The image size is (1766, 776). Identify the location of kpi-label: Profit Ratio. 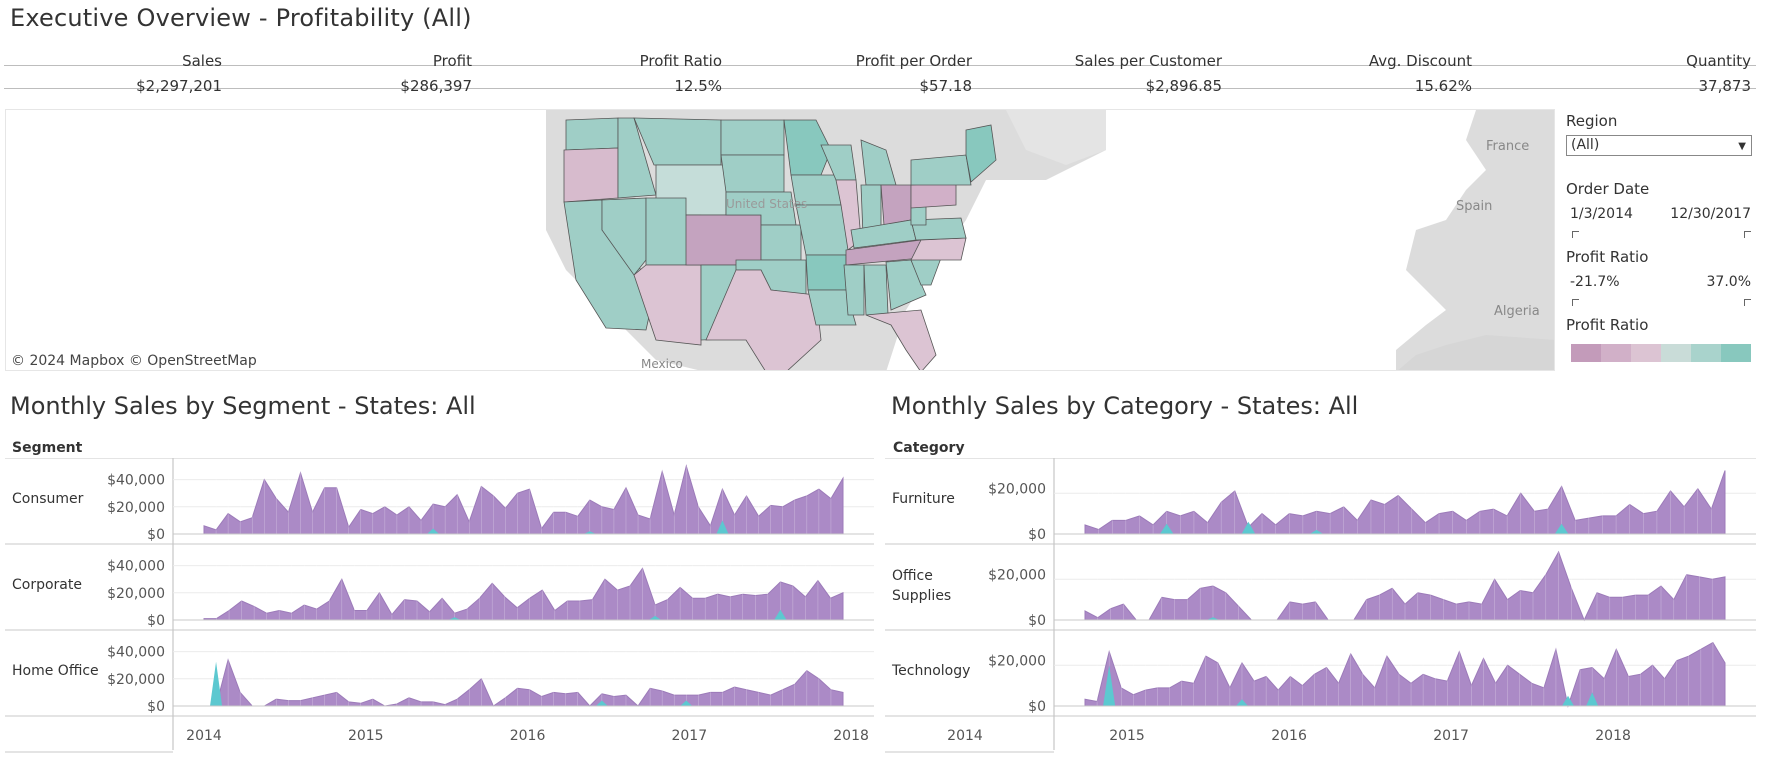
(680, 61).